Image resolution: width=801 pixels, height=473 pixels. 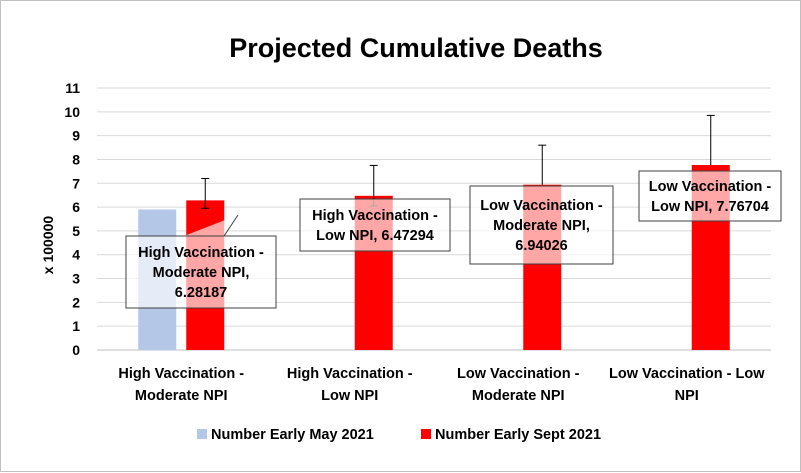 I want to click on legend-label: Number Early Sept 2021, so click(x=518, y=435).